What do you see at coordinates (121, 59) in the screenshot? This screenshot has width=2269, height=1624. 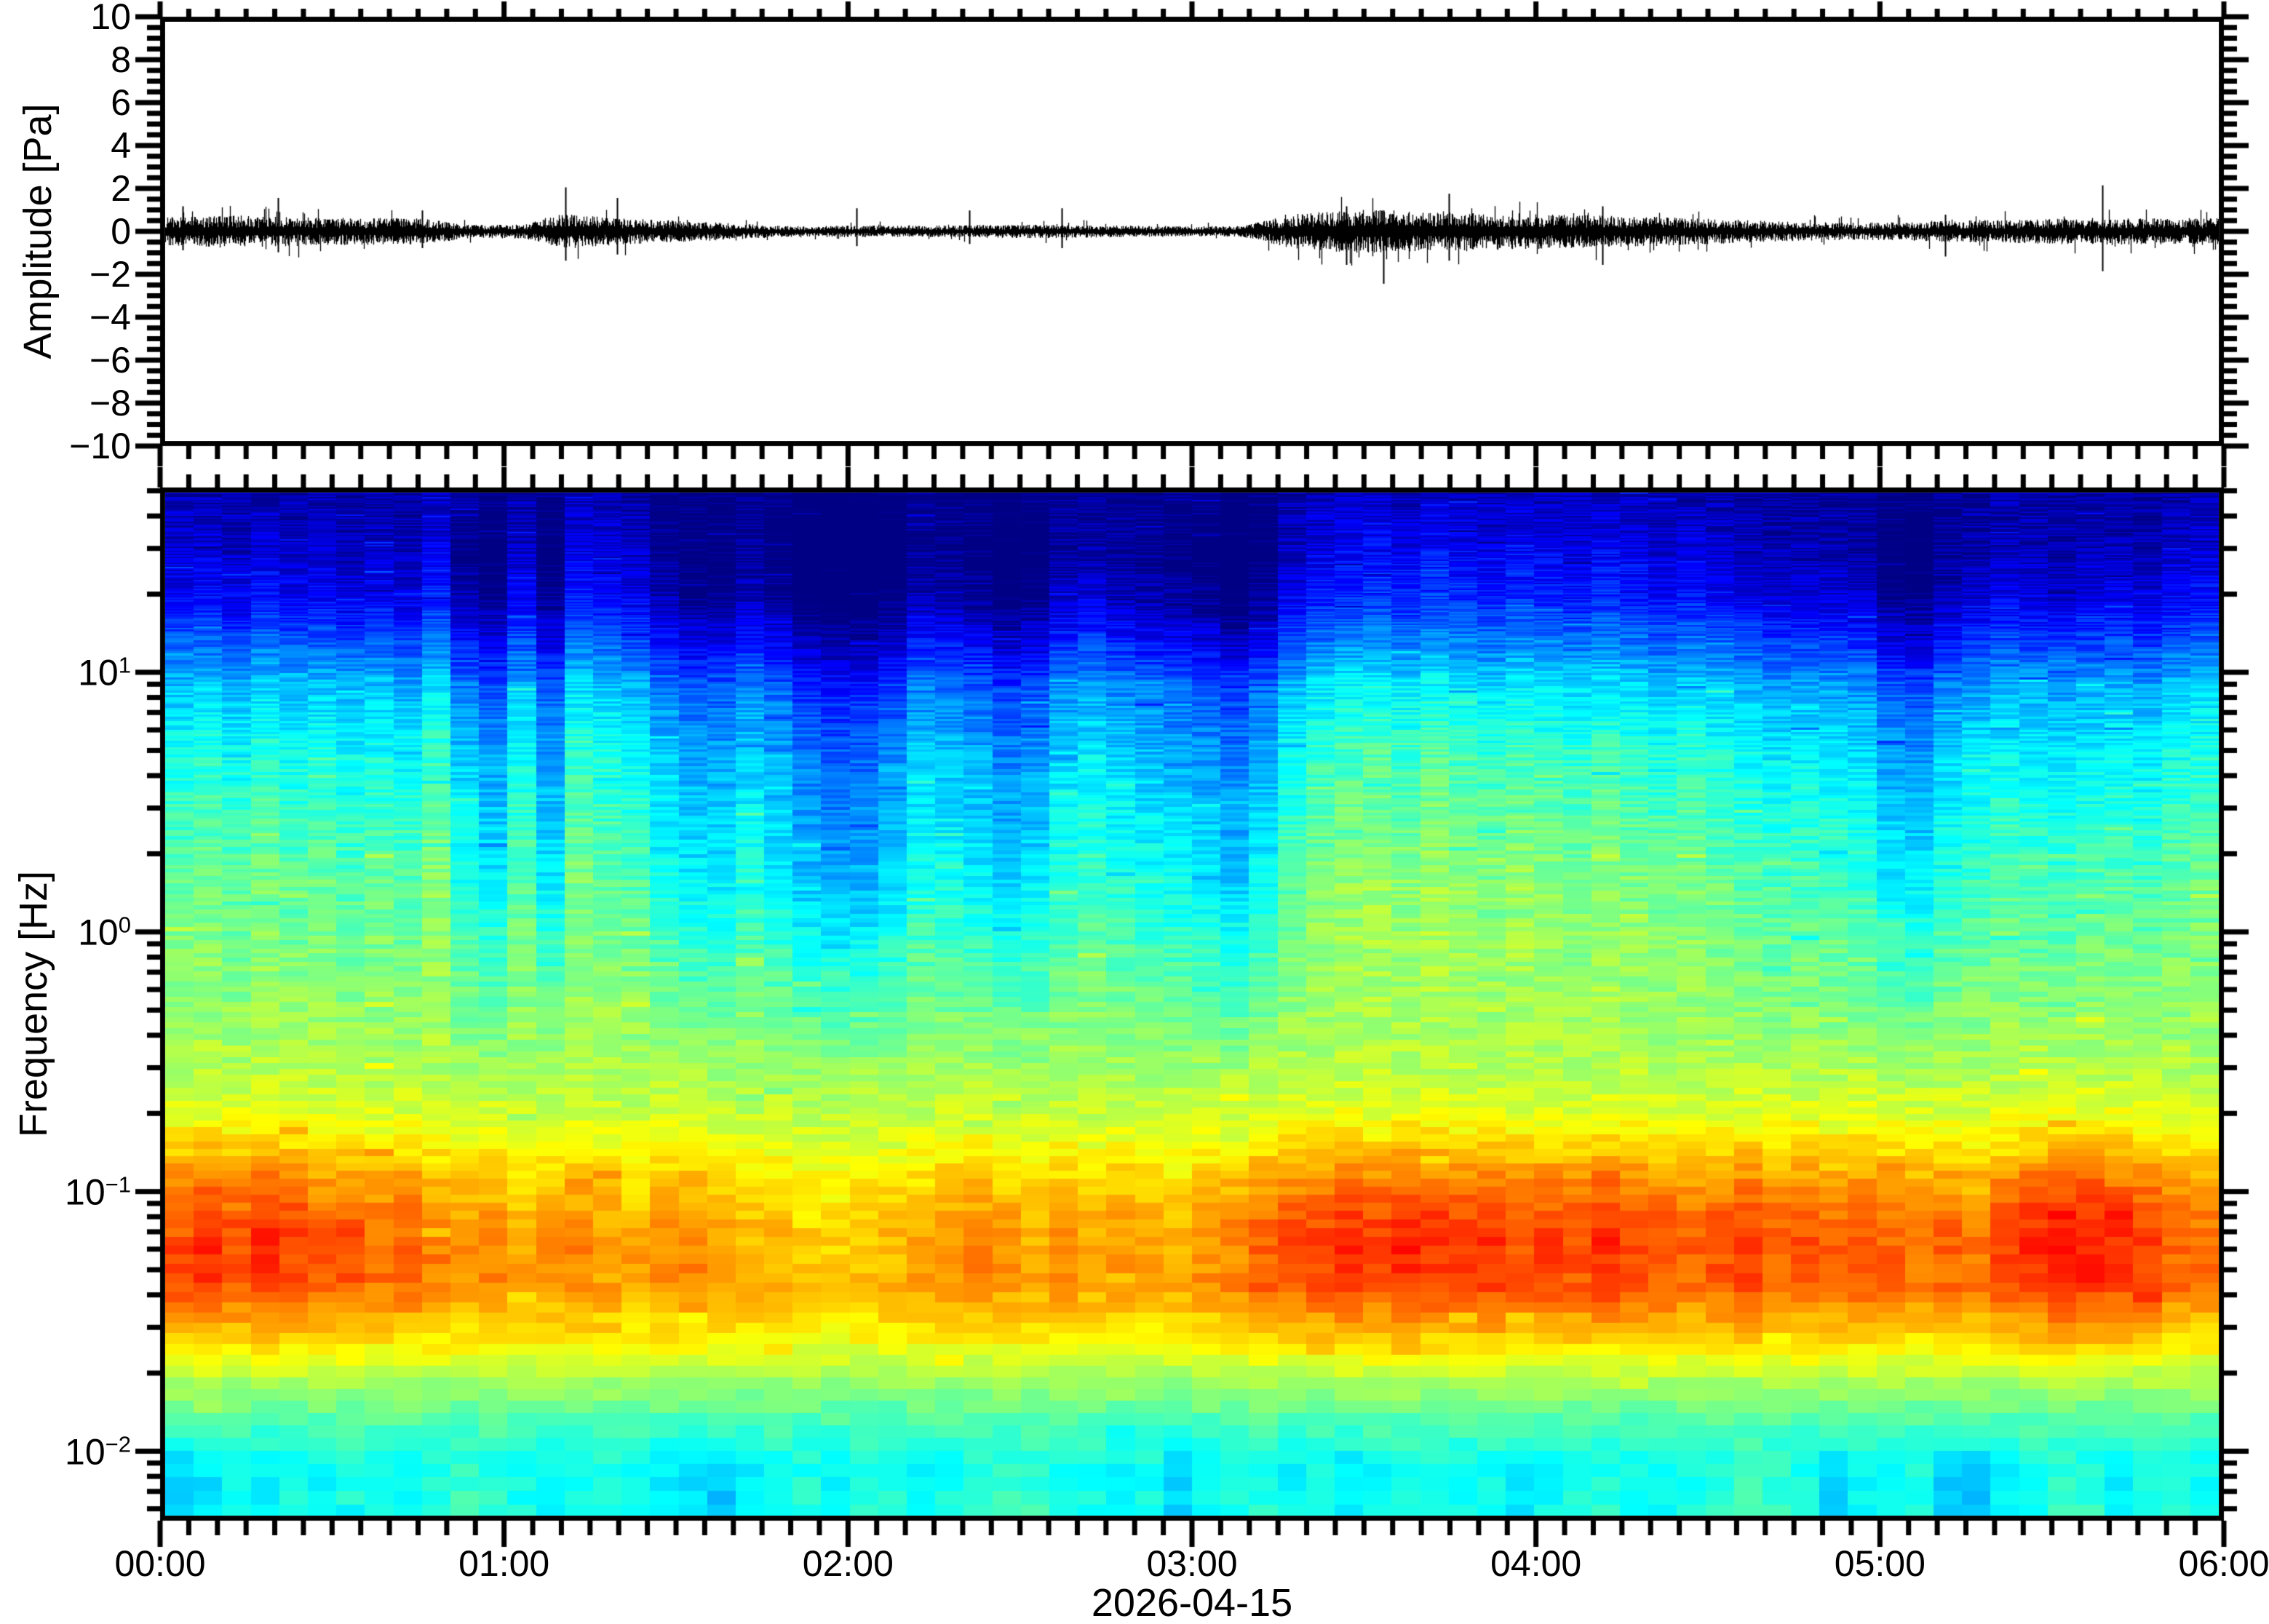 I see `amplitude-tick-label: 8` at bounding box center [121, 59].